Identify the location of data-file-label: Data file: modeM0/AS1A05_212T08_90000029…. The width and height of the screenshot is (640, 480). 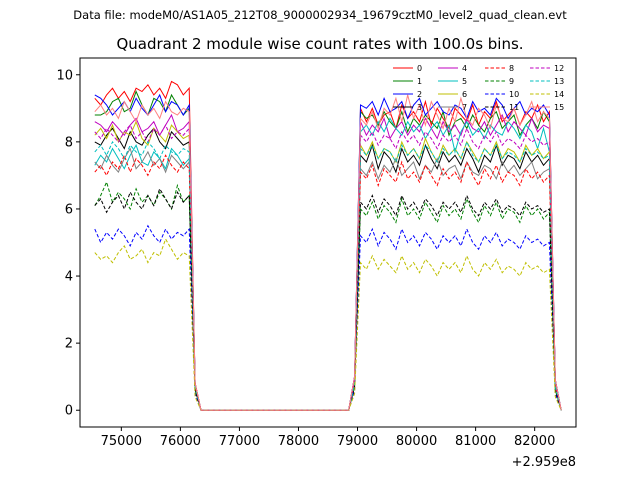
(320, 15).